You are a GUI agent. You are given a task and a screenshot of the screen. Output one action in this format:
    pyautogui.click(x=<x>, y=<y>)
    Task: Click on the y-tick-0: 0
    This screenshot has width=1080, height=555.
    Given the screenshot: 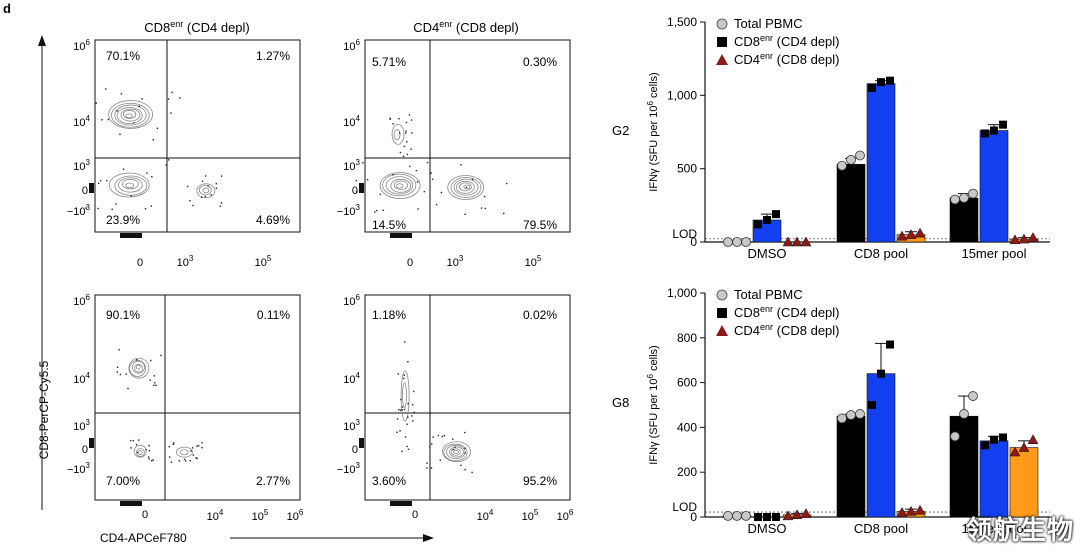 What is the action you would take?
    pyautogui.click(x=85, y=450)
    